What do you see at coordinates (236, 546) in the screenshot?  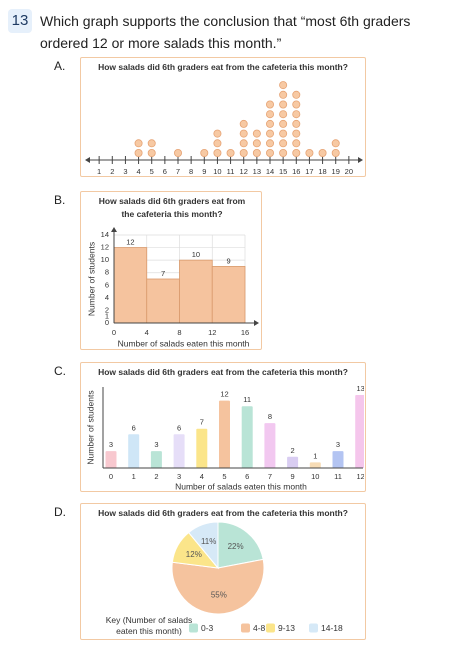 I see `data-label: 22%` at bounding box center [236, 546].